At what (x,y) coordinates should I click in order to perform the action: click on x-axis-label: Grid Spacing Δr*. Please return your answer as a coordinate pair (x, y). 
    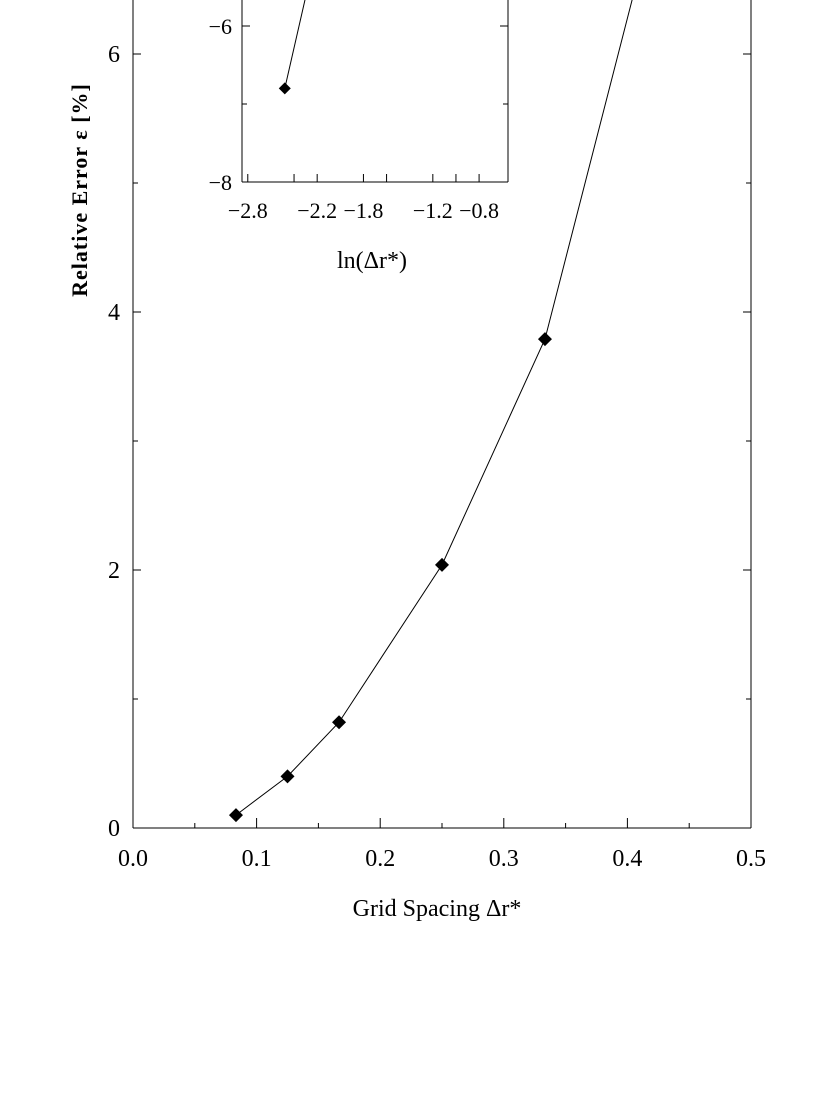
    Looking at the image, I should click on (437, 909).